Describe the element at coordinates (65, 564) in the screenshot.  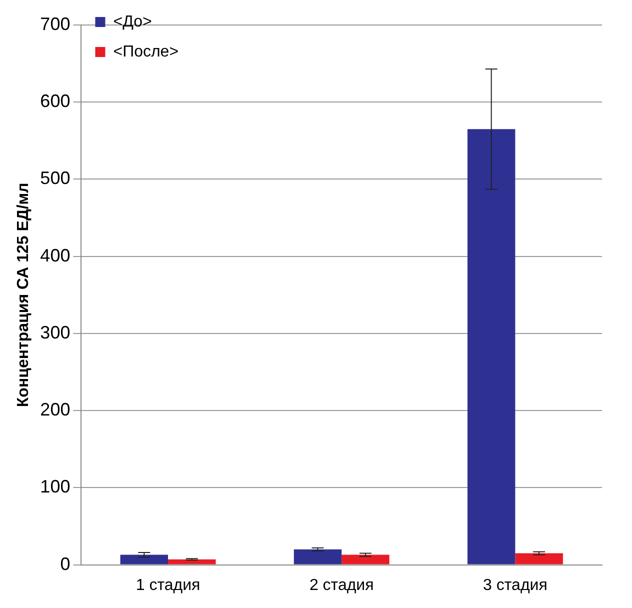
I see `y-tick-label: 0` at that location.